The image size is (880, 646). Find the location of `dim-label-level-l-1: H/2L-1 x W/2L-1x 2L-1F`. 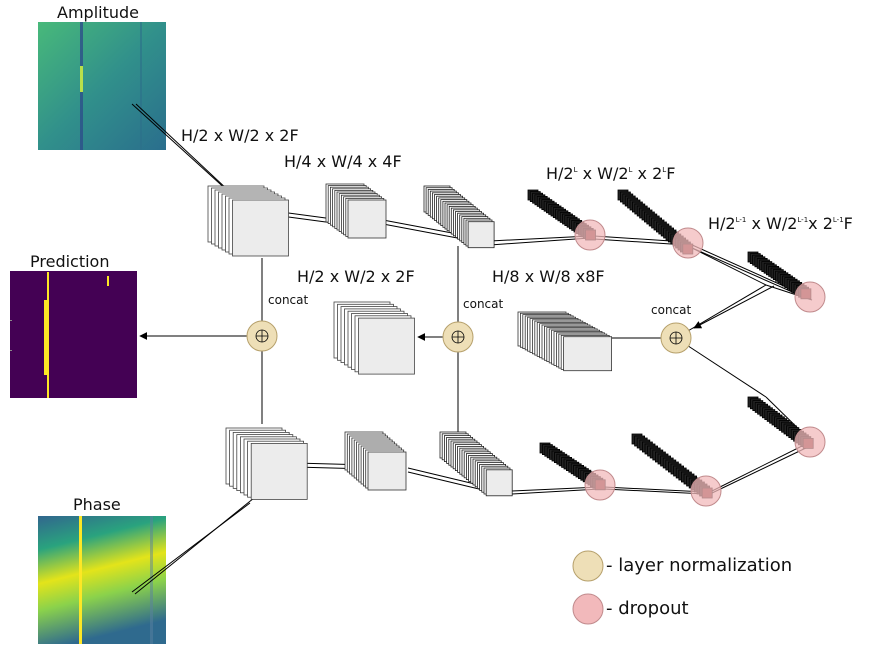

dim-label-level-l-1: H/2L-1 x W/2L-1x 2L-1F is located at coordinates (780, 224).